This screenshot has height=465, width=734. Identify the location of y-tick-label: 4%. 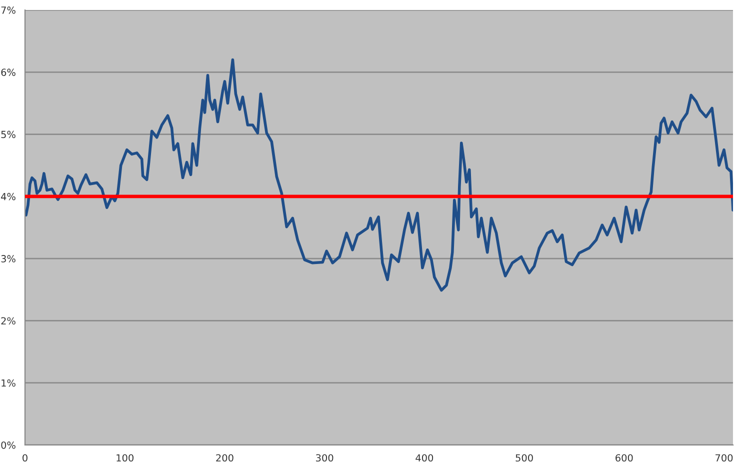
(8, 196).